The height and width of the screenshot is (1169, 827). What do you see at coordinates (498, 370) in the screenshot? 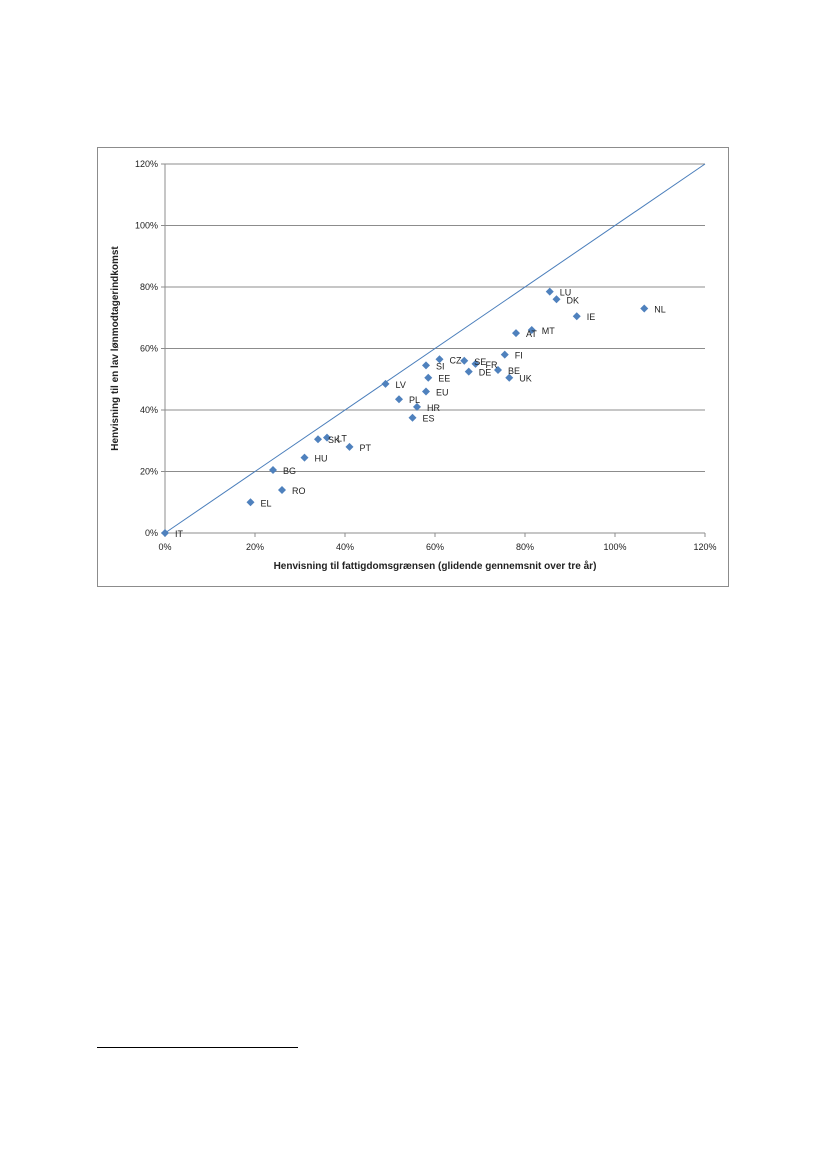
I see `data-point-be` at bounding box center [498, 370].